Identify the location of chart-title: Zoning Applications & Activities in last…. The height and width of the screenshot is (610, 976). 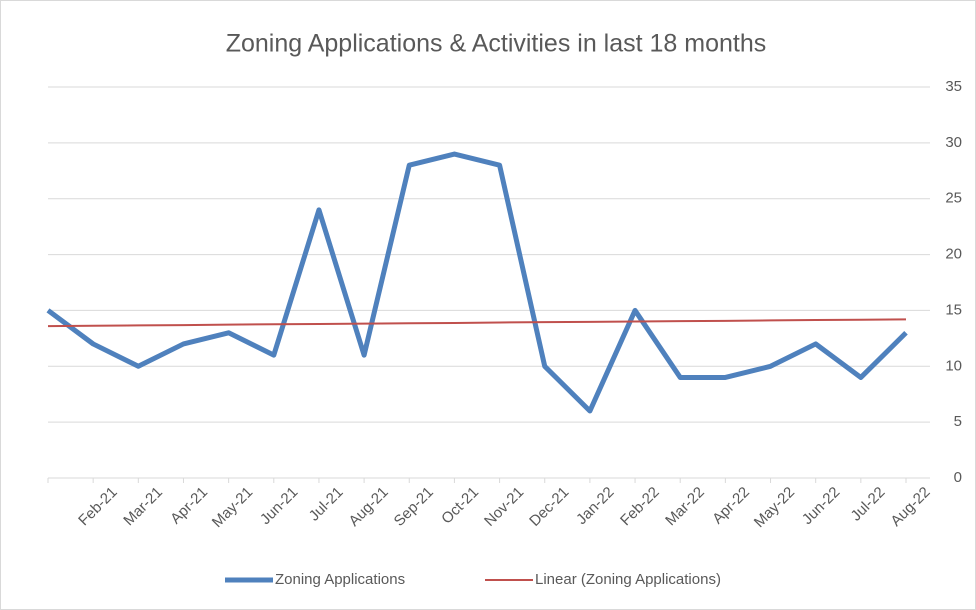
(496, 44).